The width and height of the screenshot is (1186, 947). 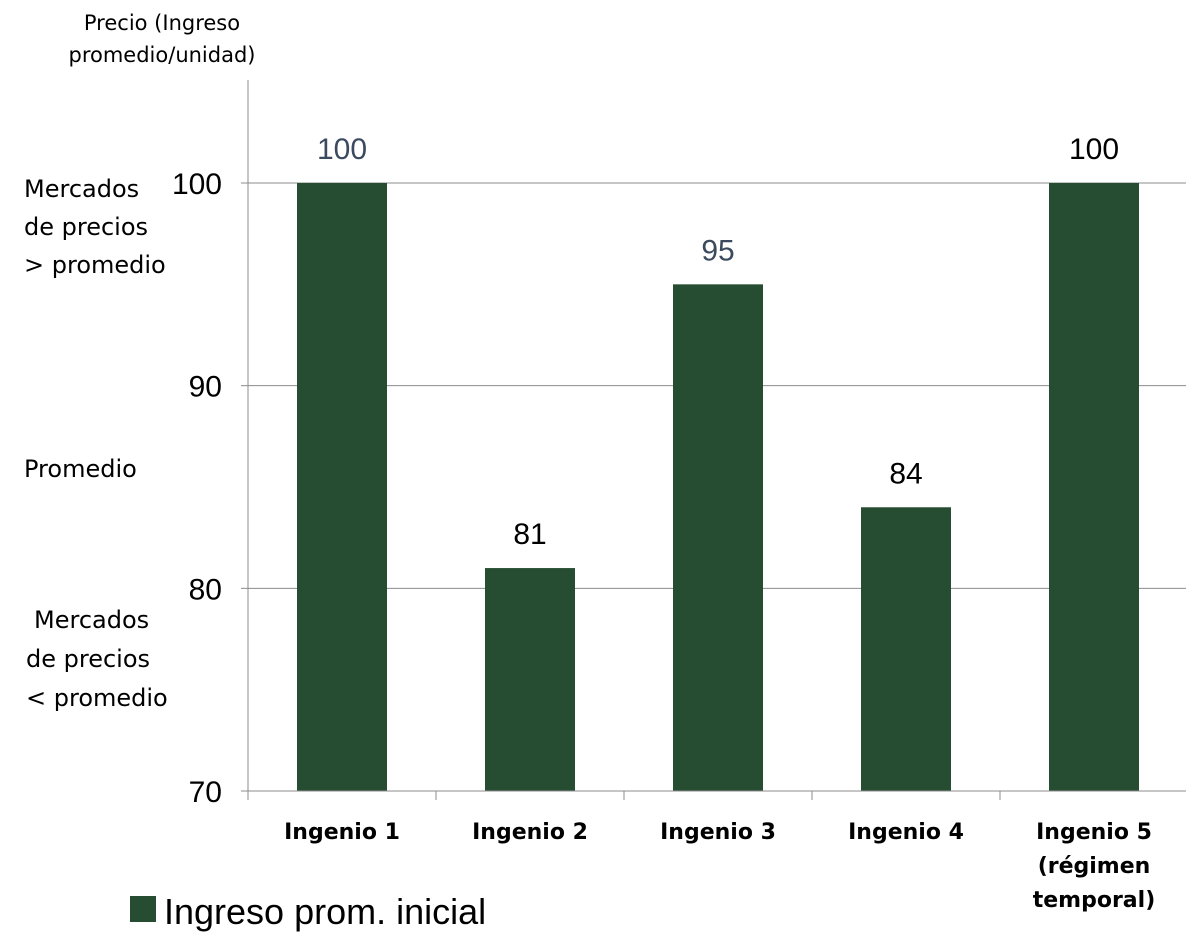 What do you see at coordinates (1094, 866) in the screenshot?
I see `x-tick-label: (régimen` at bounding box center [1094, 866].